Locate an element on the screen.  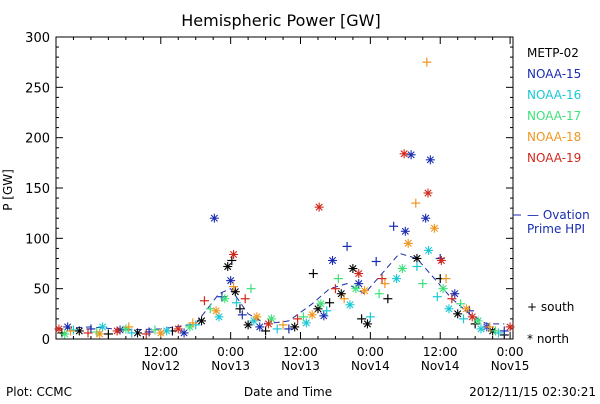
y-tick-label: 0 is located at coordinates (46, 340).